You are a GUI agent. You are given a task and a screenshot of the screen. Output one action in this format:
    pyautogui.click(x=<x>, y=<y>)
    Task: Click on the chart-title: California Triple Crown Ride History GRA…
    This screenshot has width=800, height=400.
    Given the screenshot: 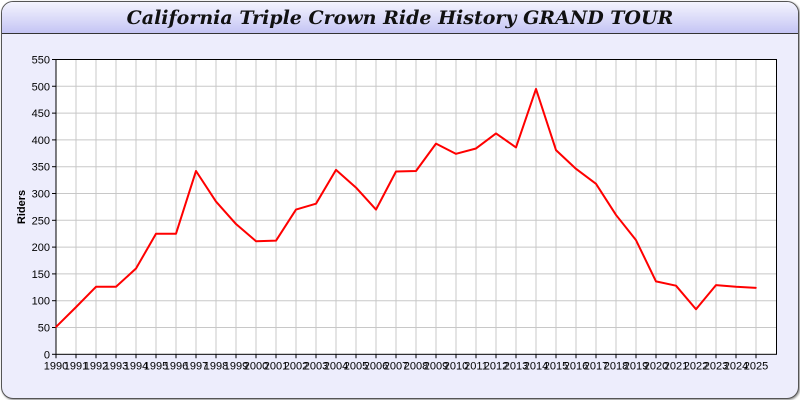 What is the action you would take?
    pyautogui.click(x=400, y=18)
    